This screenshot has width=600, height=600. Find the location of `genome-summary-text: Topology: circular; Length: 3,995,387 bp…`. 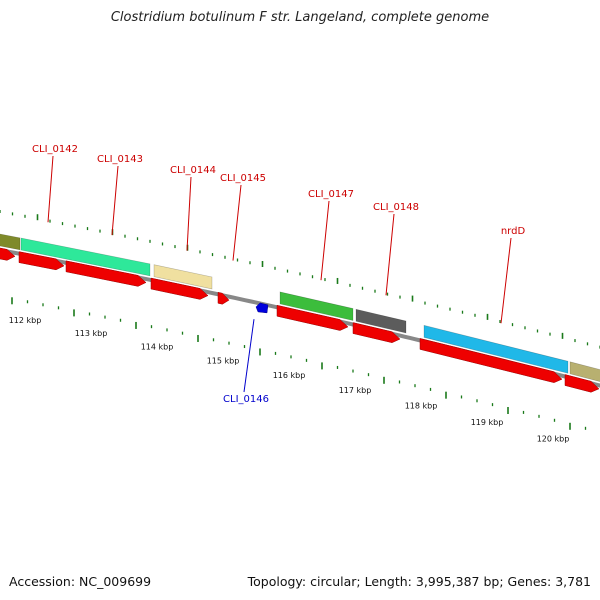

genome-summary-text: Topology: circular; Length: 3,995,387 bp… is located at coordinates (419, 581).